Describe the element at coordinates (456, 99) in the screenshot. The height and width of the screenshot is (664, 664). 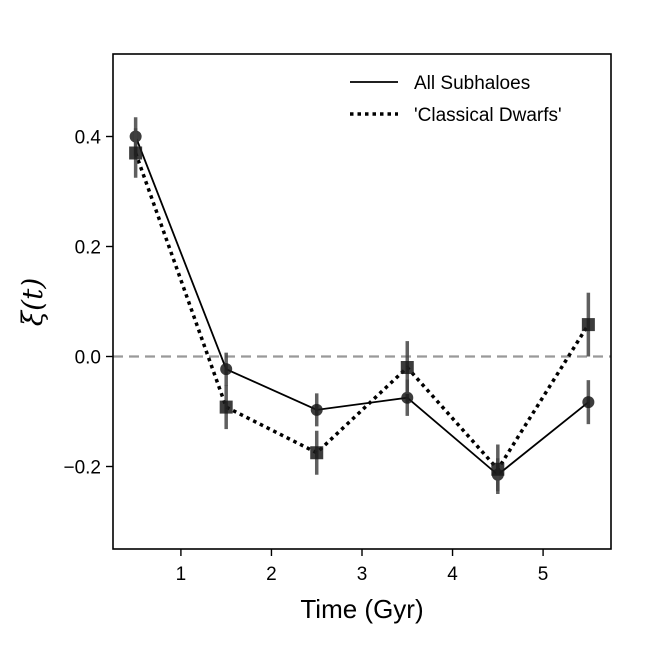
I see `legend: All Subhaloes 'Classical Dwarfs'` at that location.